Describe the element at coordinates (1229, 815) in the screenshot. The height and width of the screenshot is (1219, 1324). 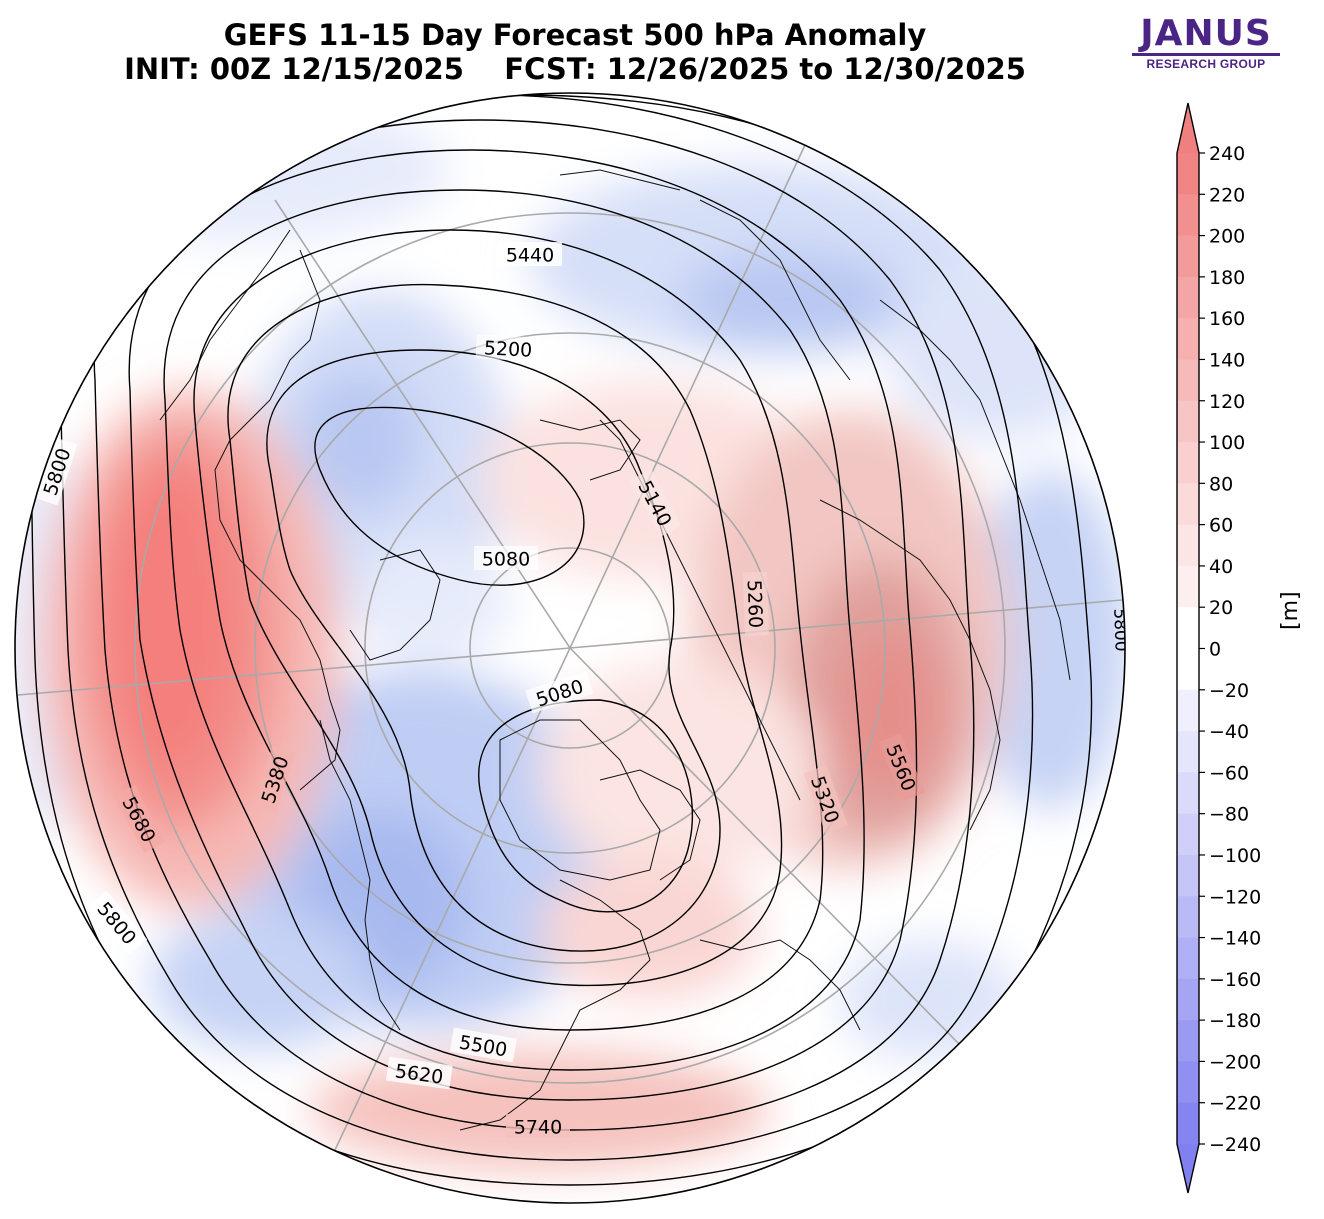
I see `colorbar-tick-label: −80` at that location.